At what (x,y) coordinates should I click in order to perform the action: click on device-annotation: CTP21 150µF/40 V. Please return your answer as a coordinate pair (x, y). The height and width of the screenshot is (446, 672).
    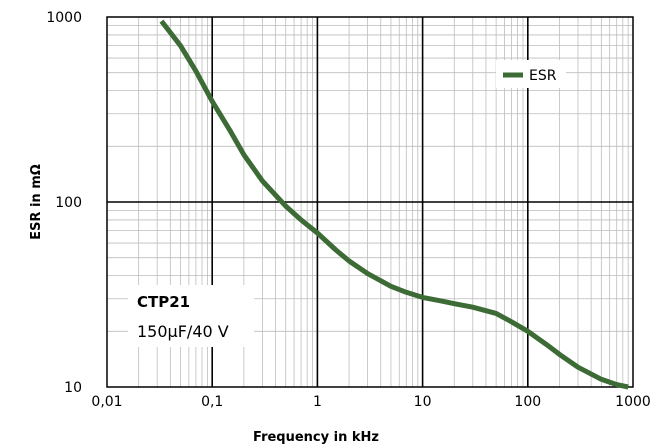
    Looking at the image, I should click on (191, 316).